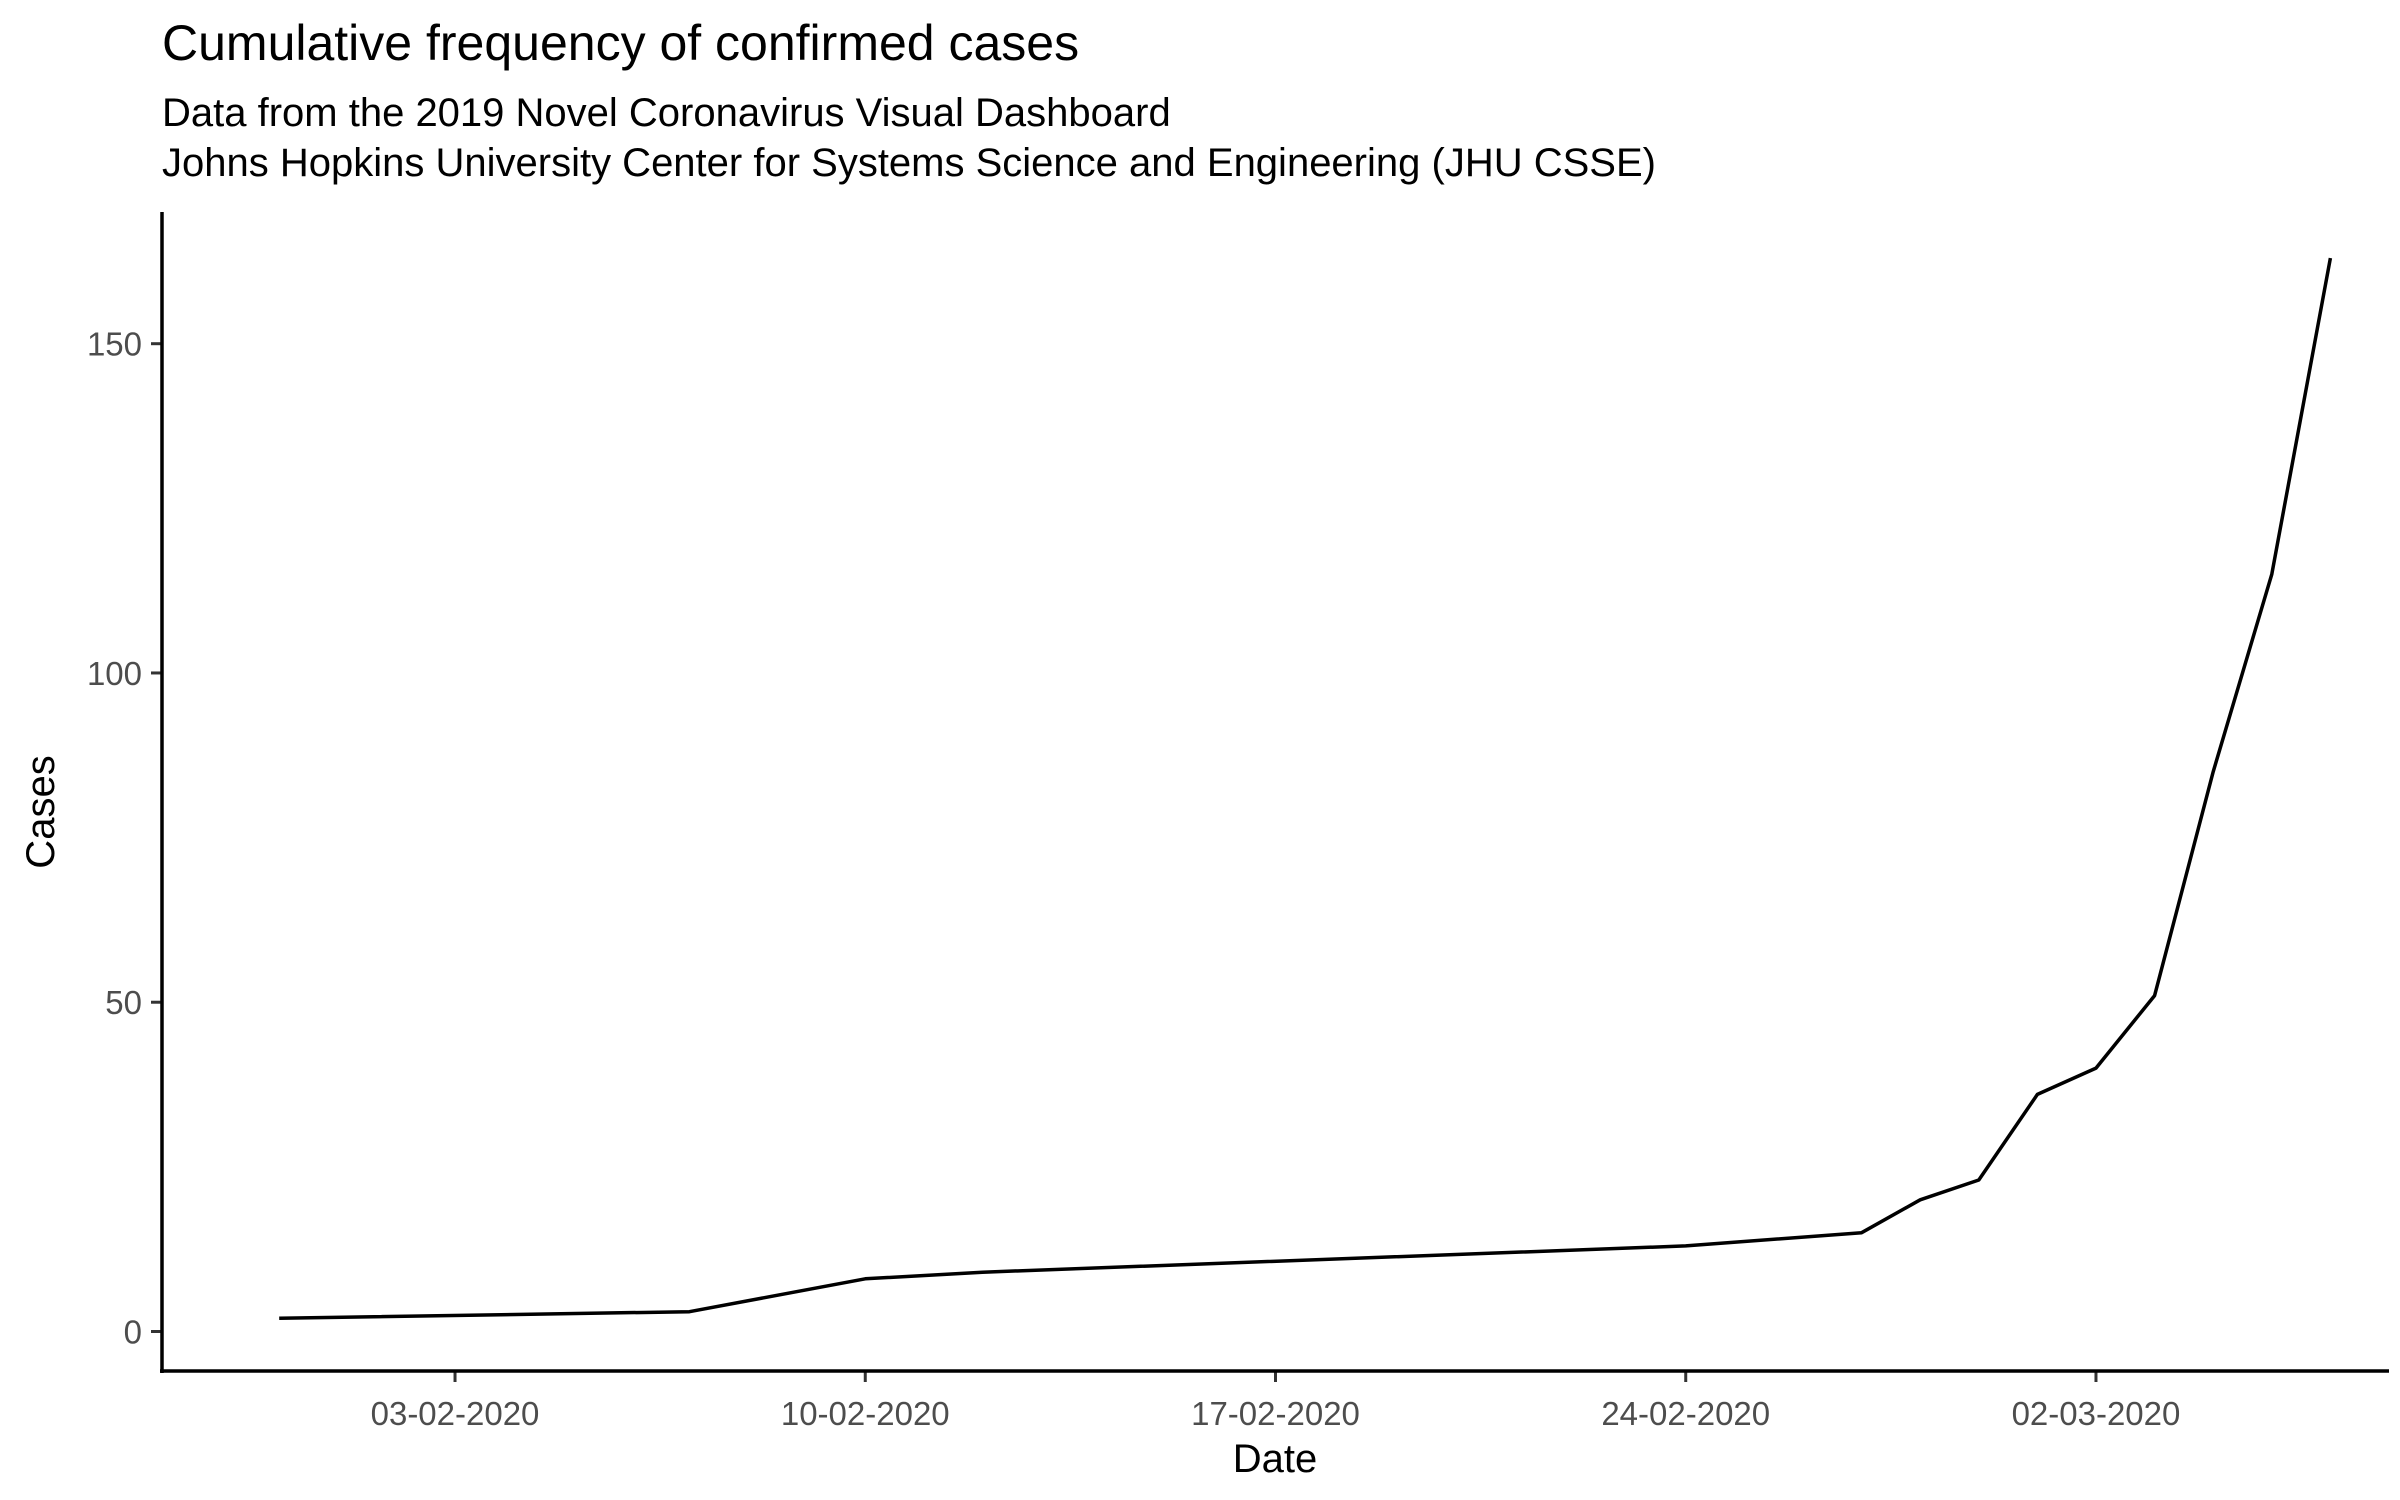  I want to click on chart-title: Cumulative frequency of confirmed cases, so click(620, 43).